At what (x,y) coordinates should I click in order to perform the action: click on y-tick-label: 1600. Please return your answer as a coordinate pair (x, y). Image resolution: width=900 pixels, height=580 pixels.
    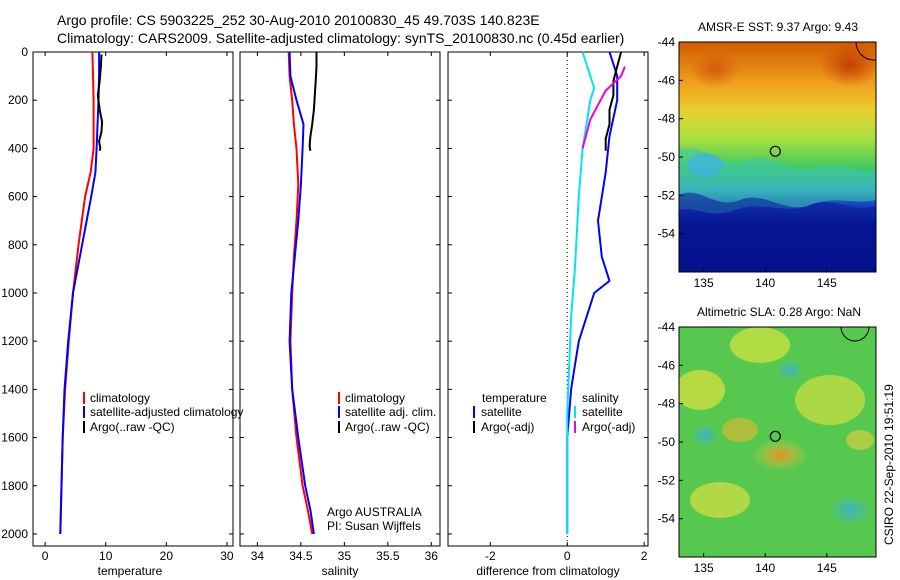
    Looking at the image, I should click on (14, 438).